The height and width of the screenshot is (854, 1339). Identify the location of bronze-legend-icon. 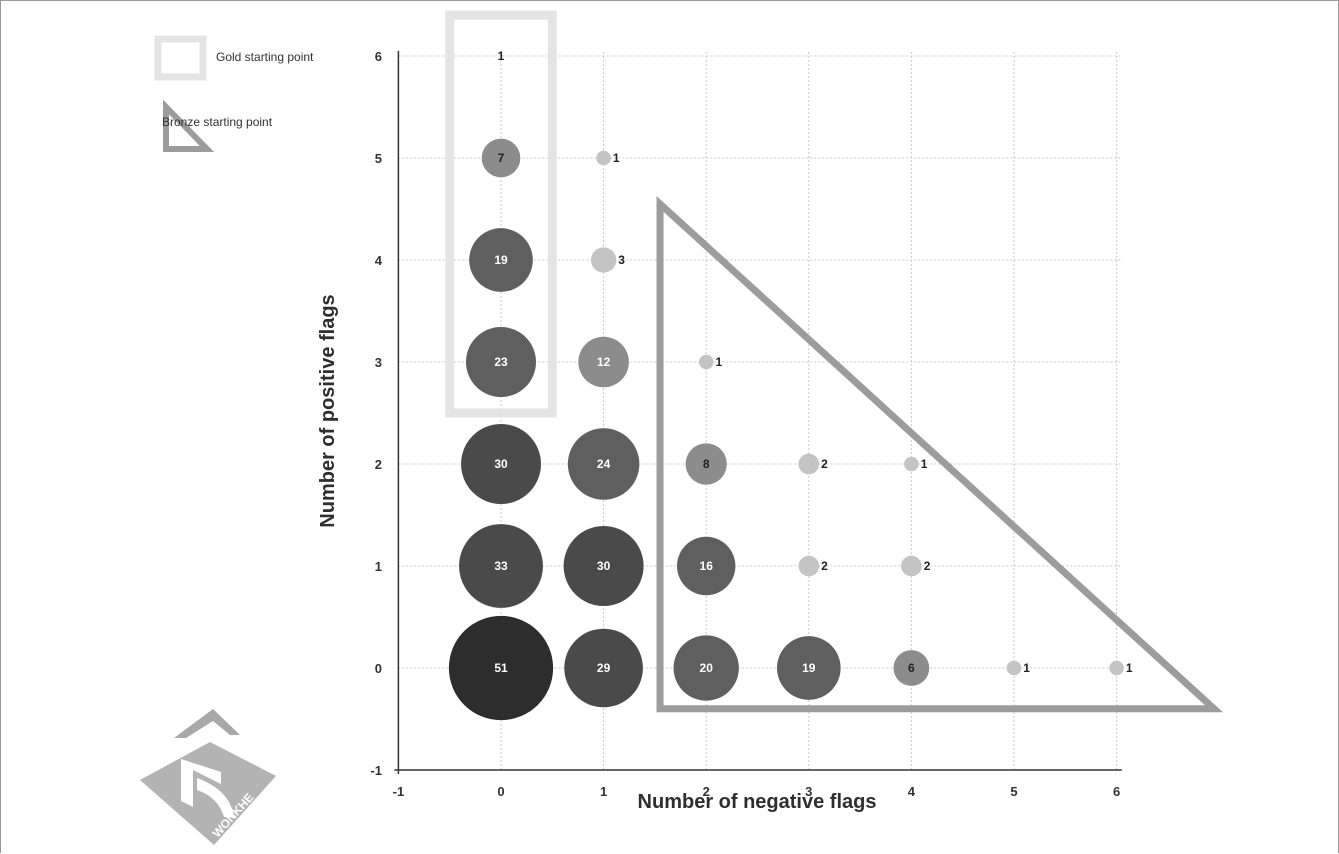
(189, 125).